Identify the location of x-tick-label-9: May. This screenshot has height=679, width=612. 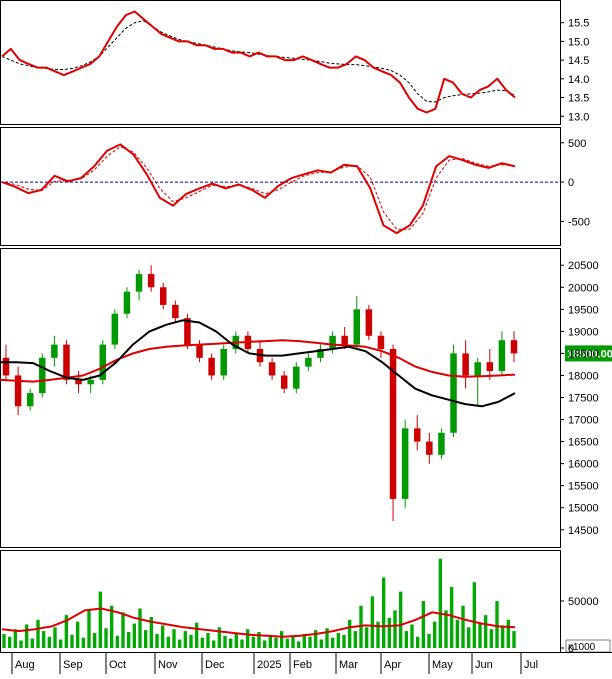
(442, 665).